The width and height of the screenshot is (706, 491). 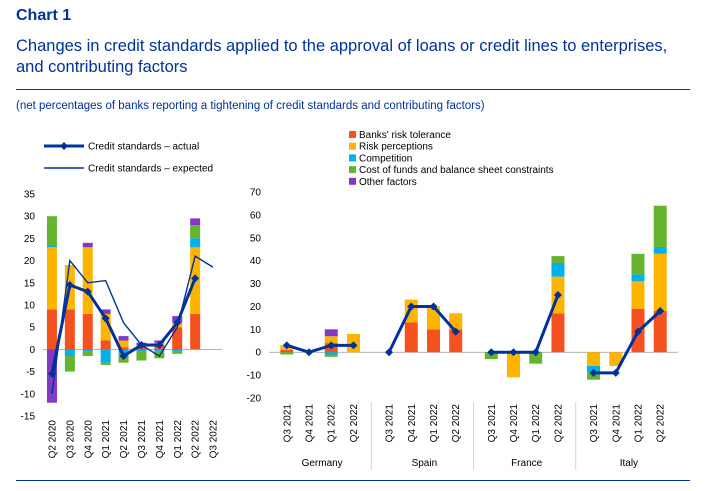 What do you see at coordinates (32, 328) in the screenshot?
I see `left-y-tick-label: 5` at bounding box center [32, 328].